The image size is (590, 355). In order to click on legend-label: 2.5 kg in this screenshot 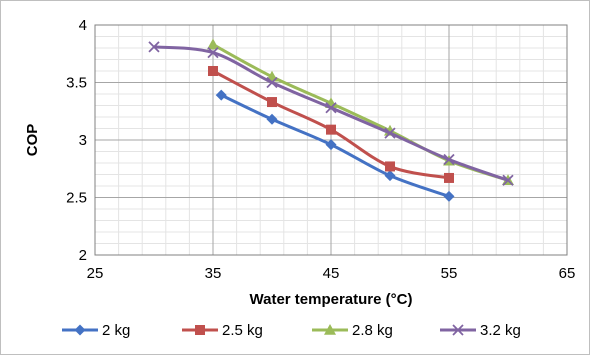, I will do `click(242, 330)`.